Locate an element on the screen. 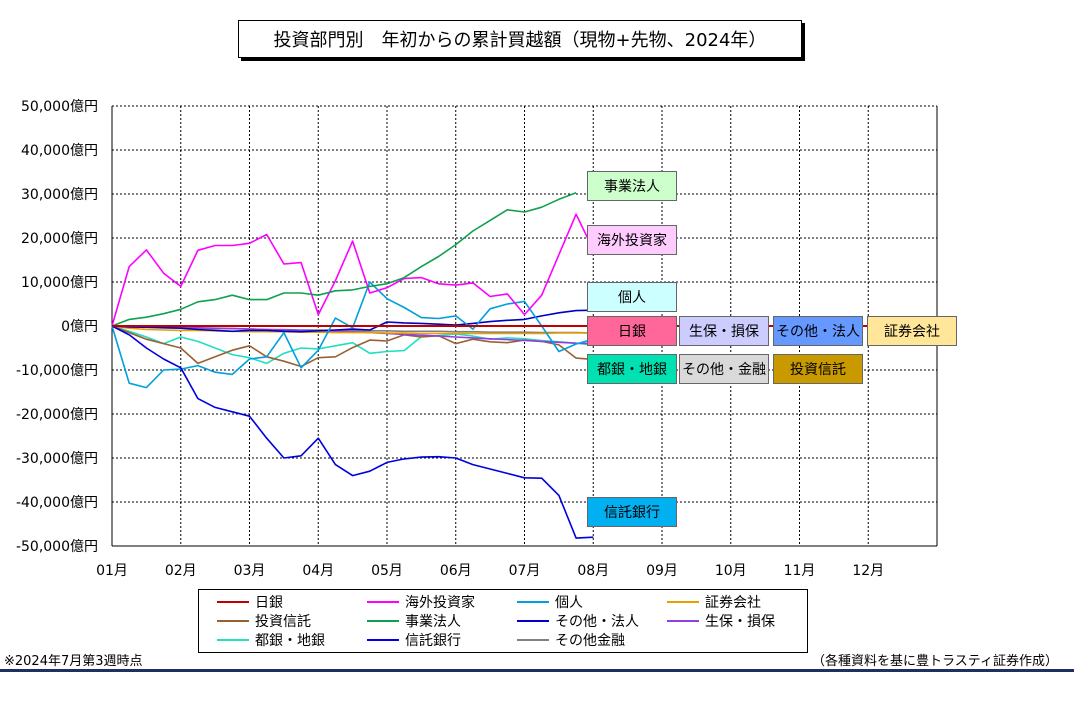  end-label: 事業法人 is located at coordinates (632, 186).